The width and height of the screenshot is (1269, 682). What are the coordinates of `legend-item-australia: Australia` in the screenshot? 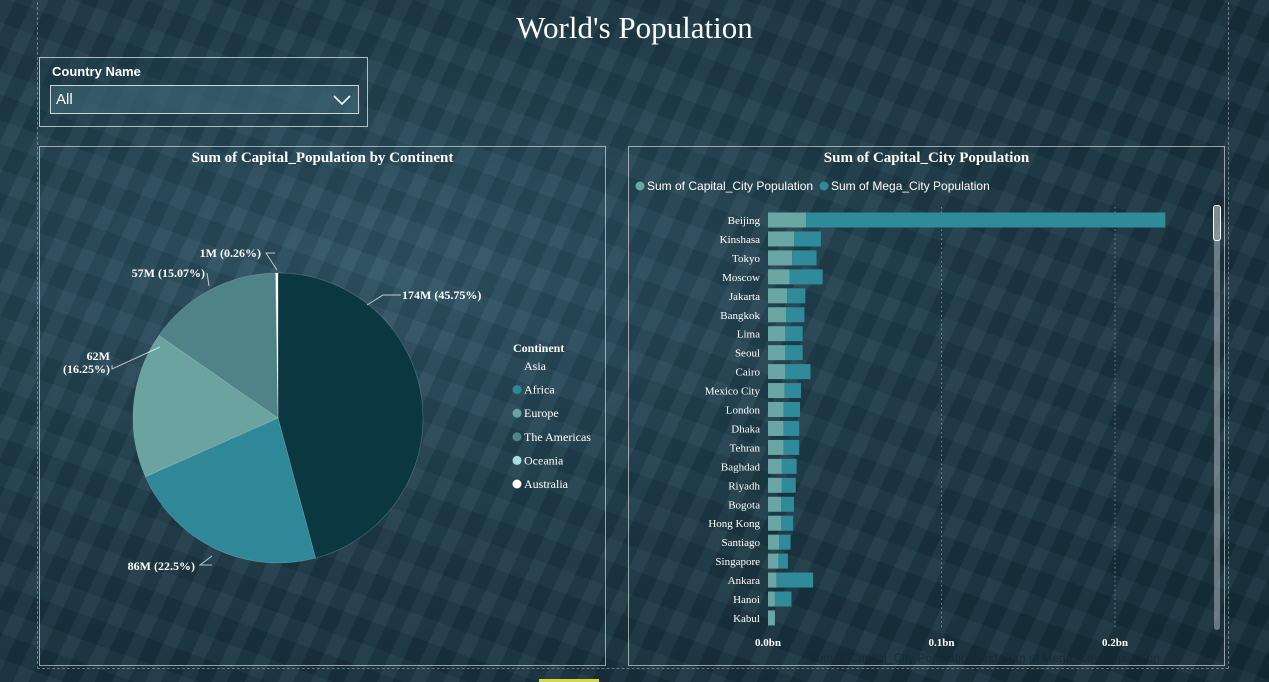 It's located at (546, 484).